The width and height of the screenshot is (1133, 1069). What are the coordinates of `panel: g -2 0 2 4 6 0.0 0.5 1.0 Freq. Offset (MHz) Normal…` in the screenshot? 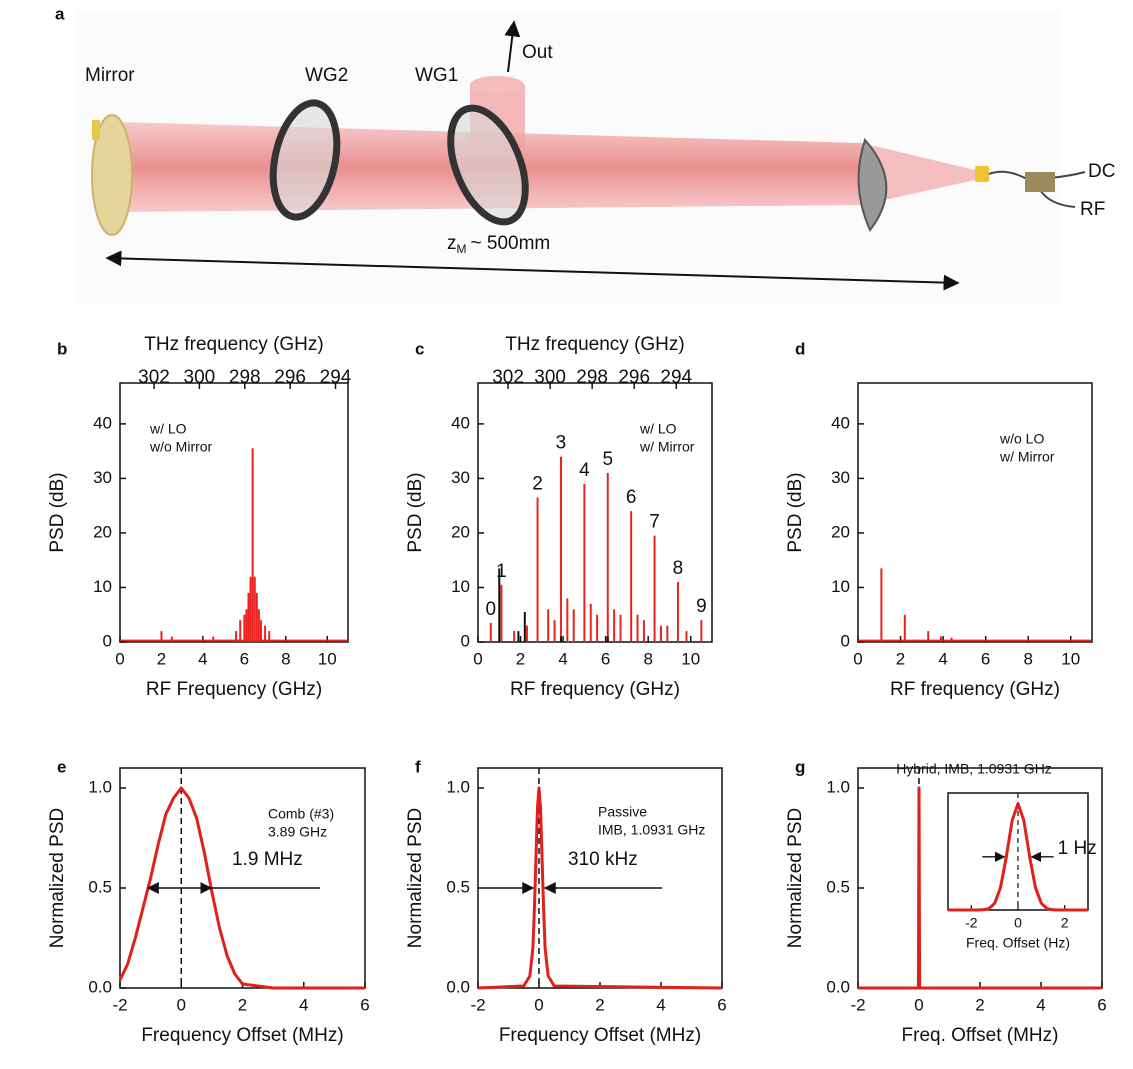 It's located at (946, 901).